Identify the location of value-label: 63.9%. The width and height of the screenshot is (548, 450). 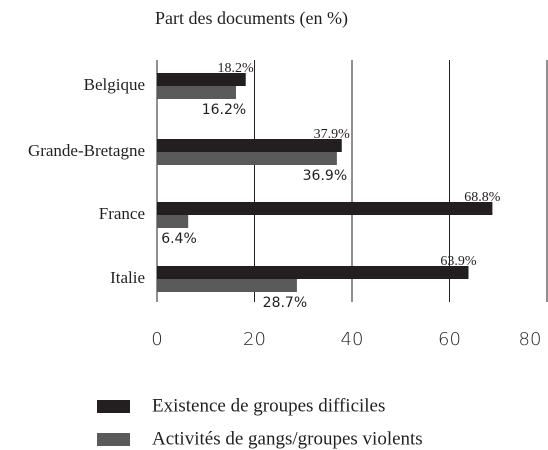
(458, 261).